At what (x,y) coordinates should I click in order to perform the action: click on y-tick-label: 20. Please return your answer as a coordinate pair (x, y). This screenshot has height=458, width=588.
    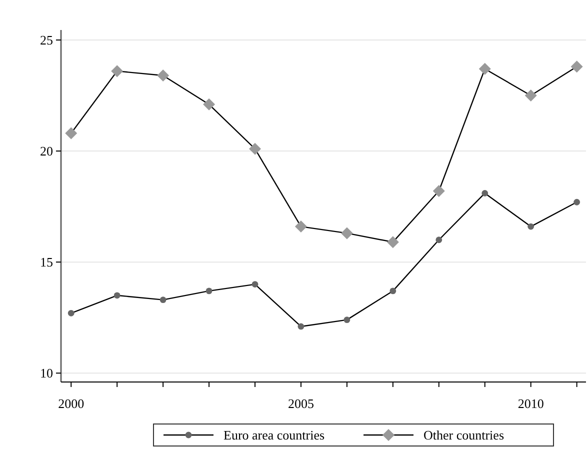
    Looking at the image, I should click on (46, 151).